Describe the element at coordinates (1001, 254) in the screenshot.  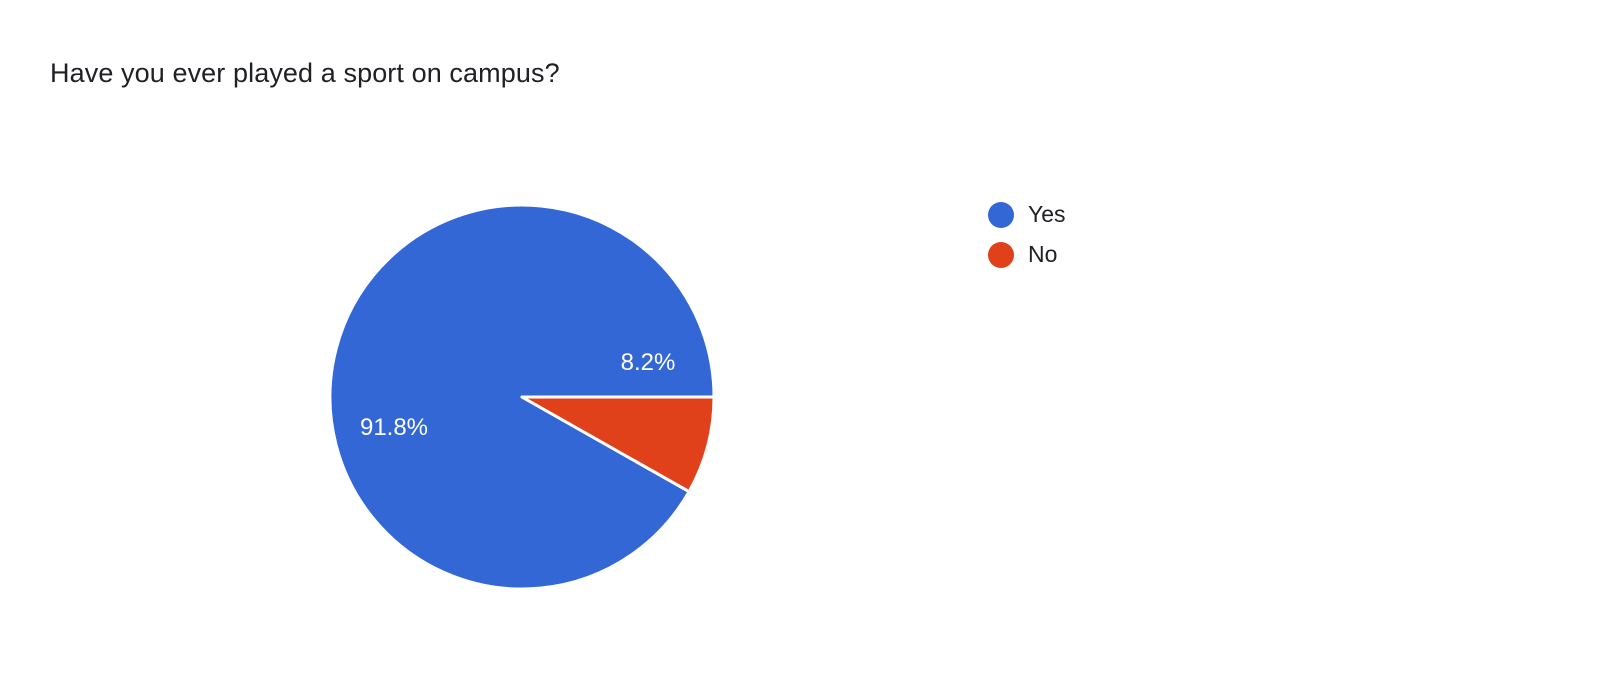
I see `legend-swatch-no-icon` at that location.